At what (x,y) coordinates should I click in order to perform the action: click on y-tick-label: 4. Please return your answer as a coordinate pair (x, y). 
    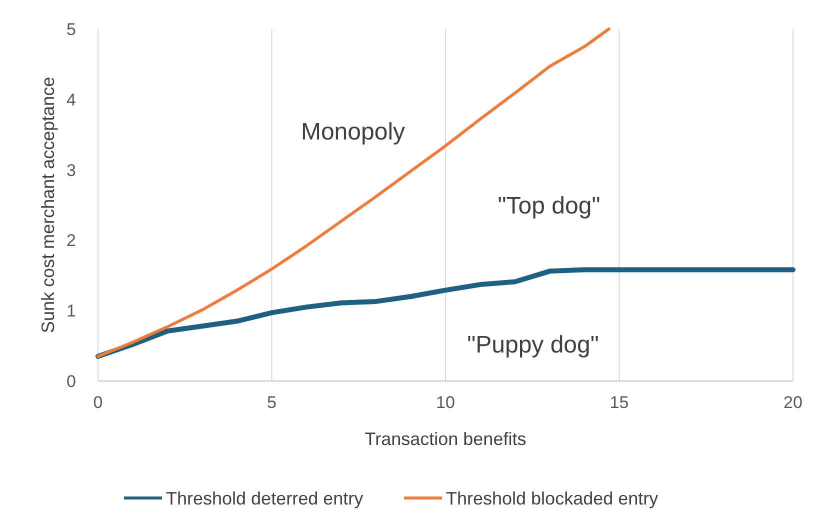
    Looking at the image, I should click on (71, 100).